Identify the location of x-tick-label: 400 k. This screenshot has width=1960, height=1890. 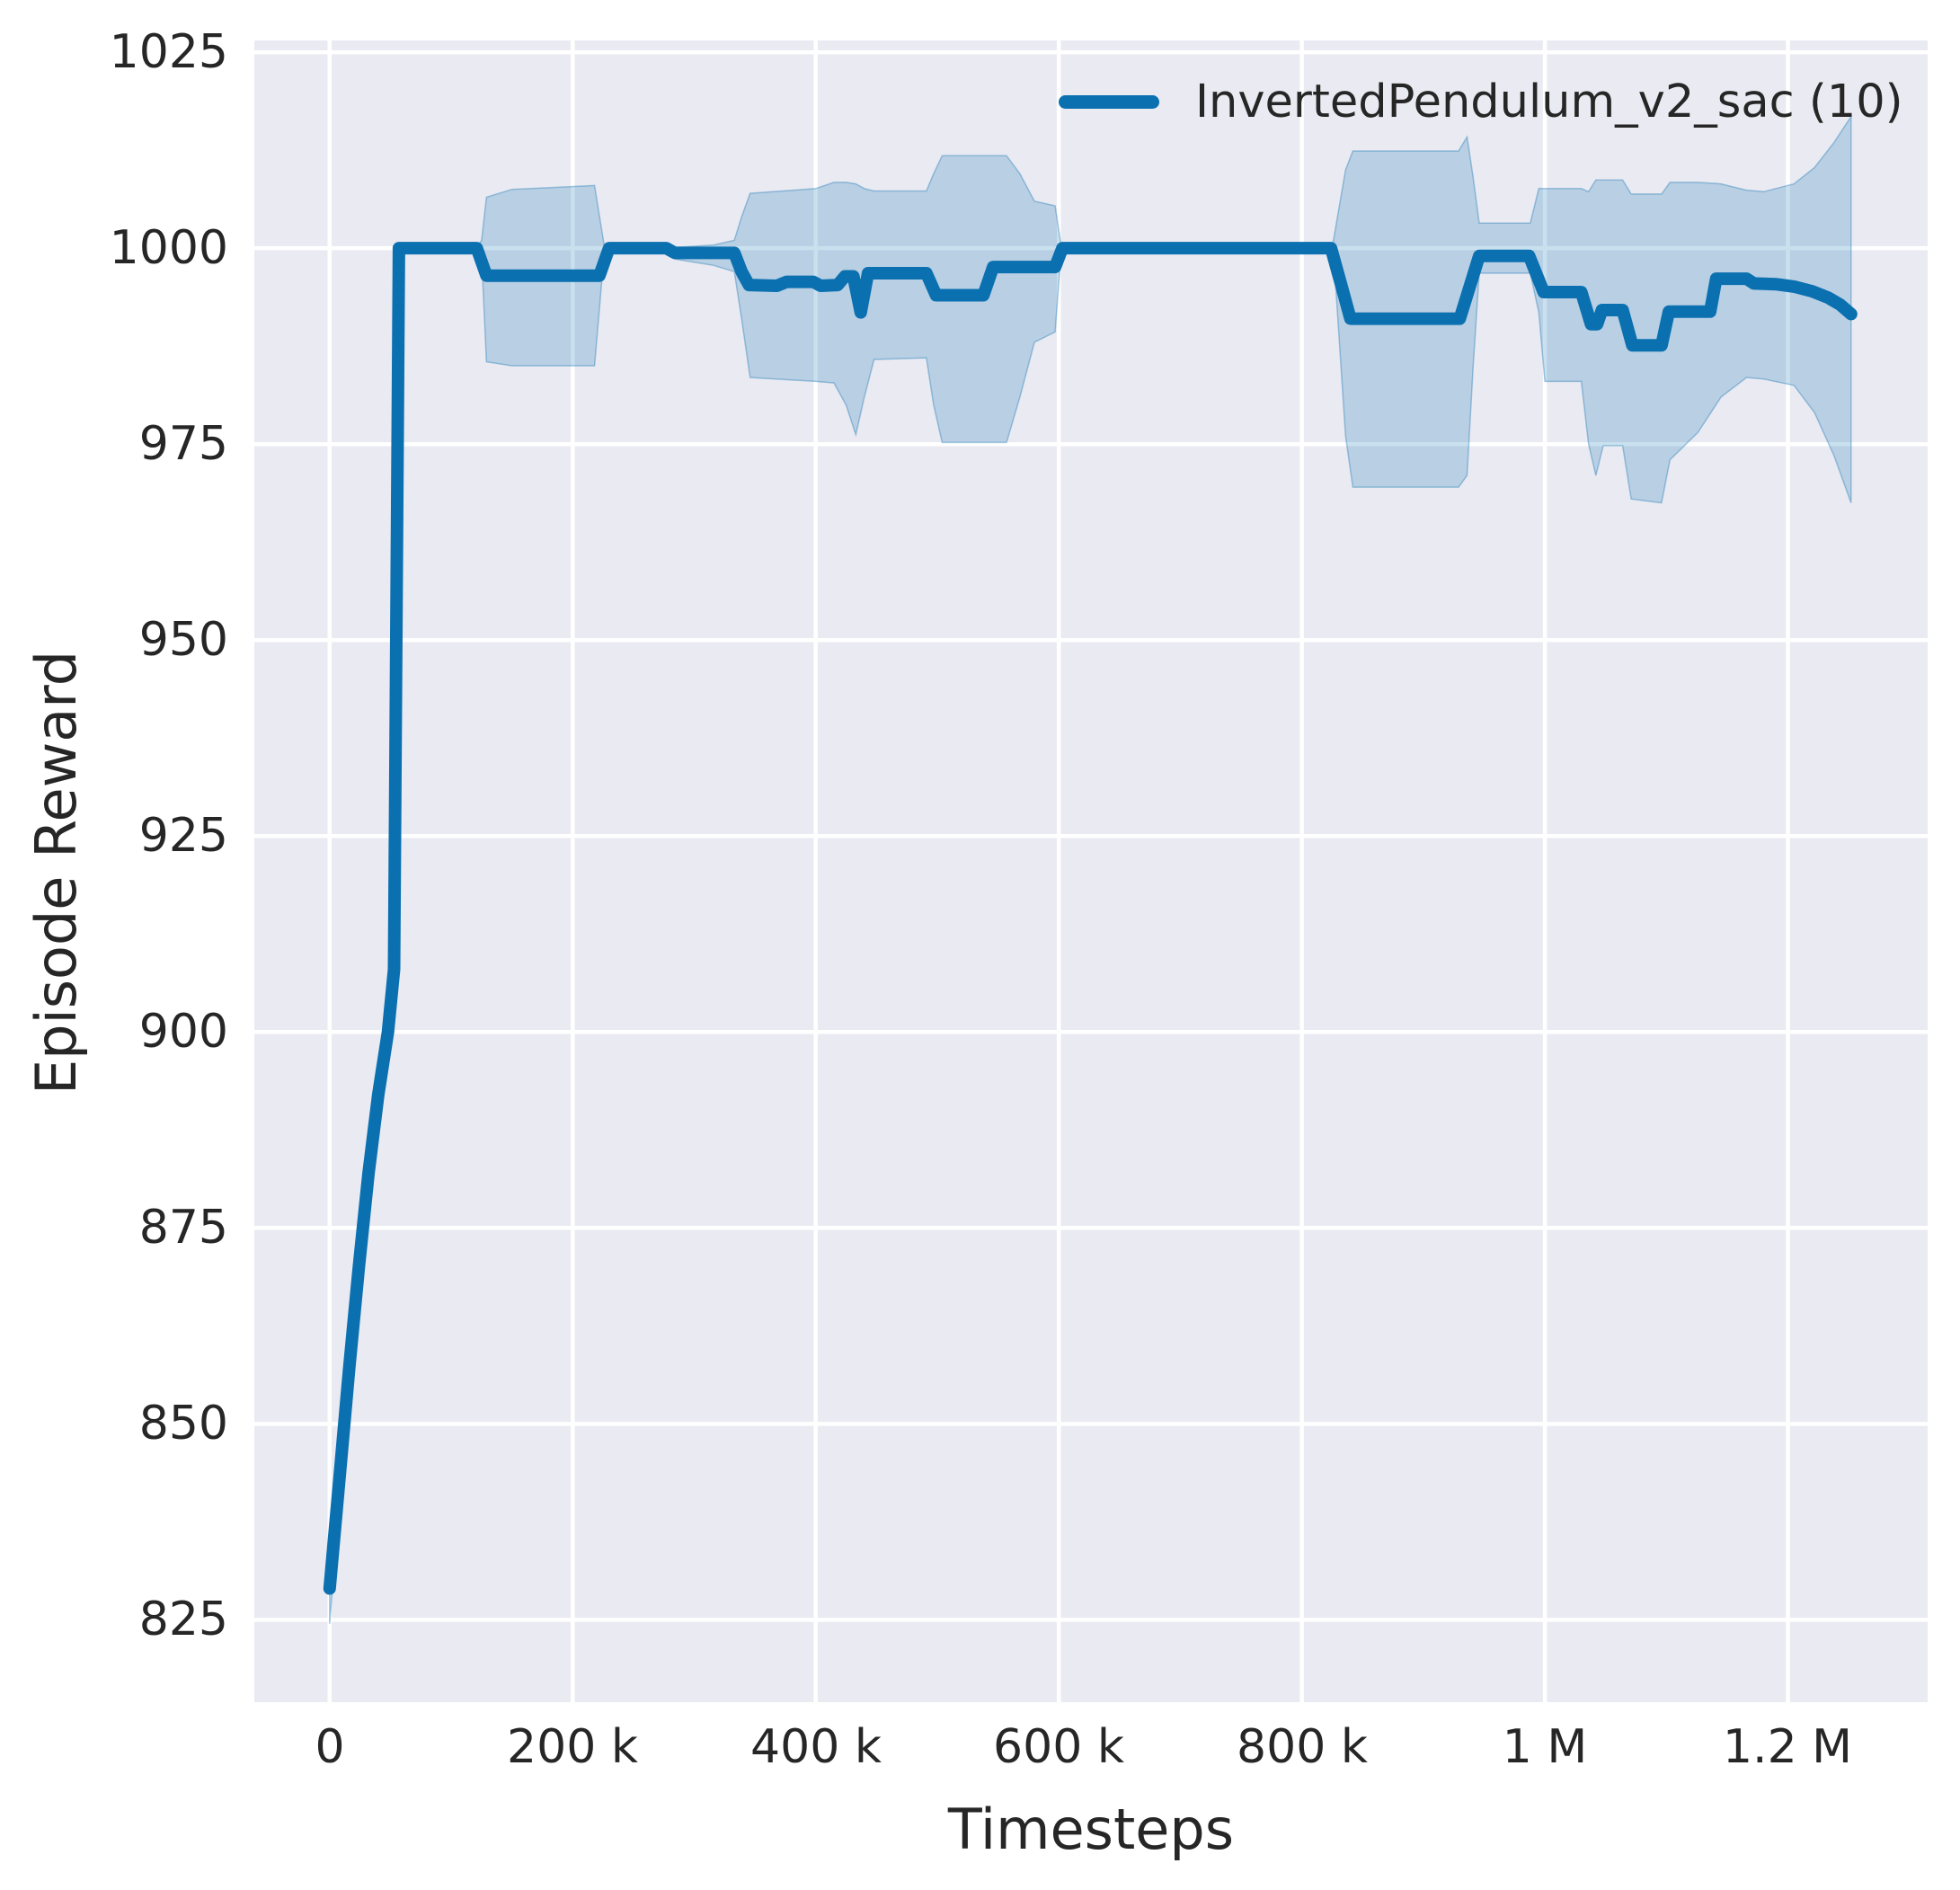
(816, 1747).